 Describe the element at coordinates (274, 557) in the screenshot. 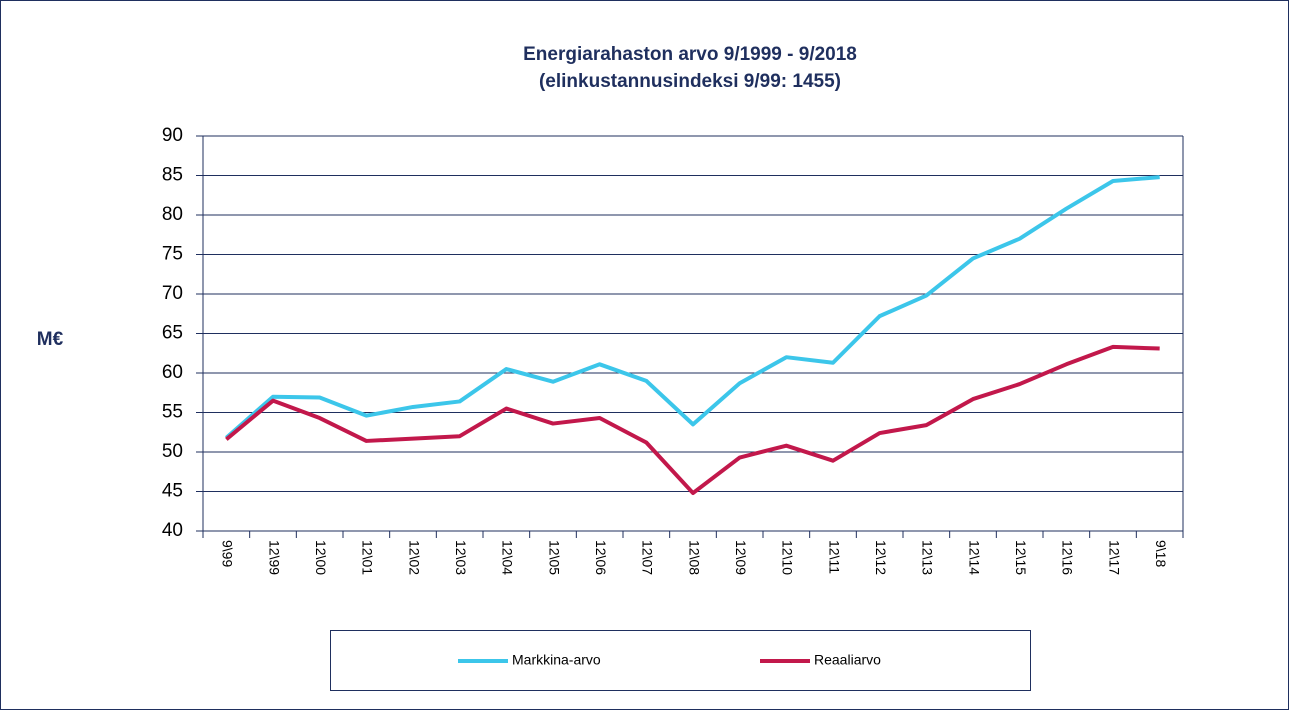

I see `x-tick-label: 12\99` at that location.